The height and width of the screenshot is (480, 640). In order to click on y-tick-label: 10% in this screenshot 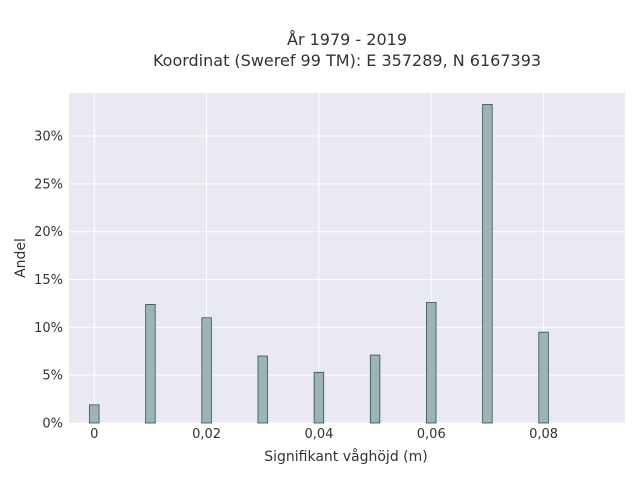, I will do `click(48, 328)`.